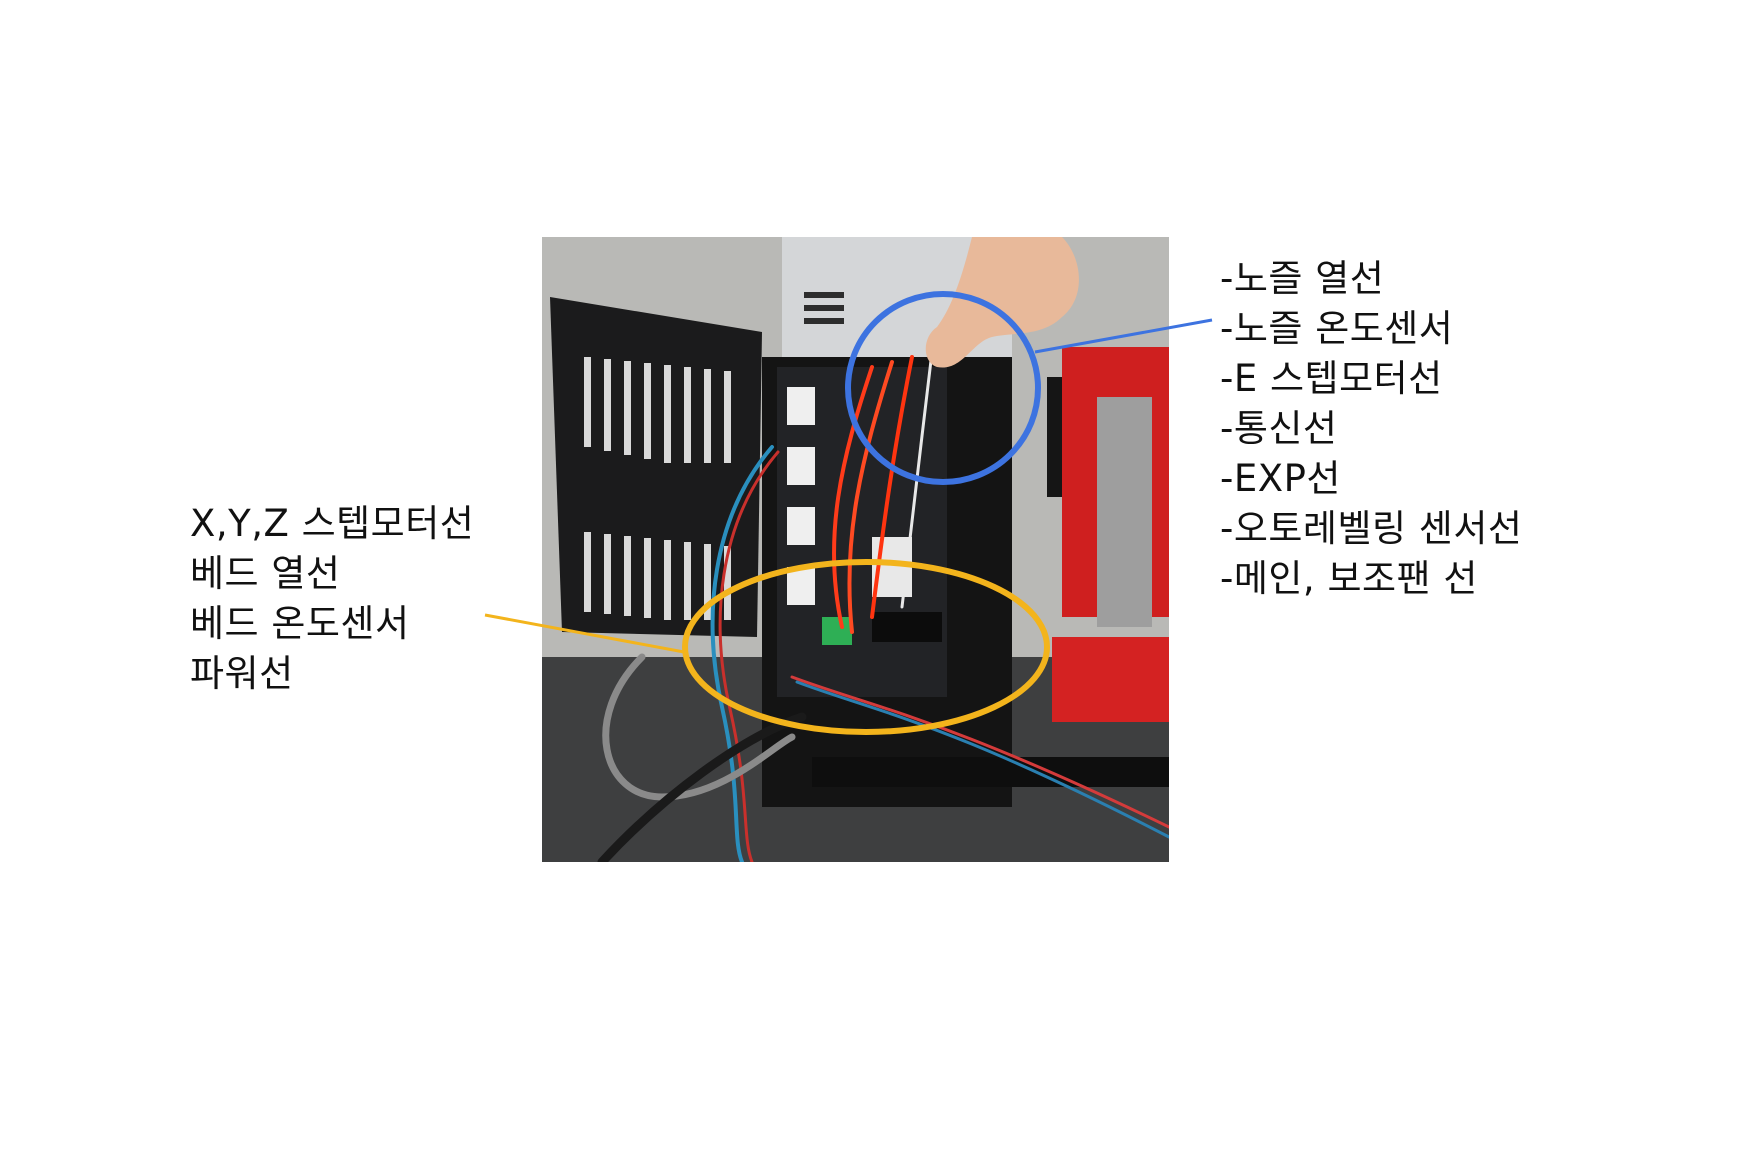  Describe the element at coordinates (584, 633) in the screenshot. I see `orange-pointer-line` at that location.